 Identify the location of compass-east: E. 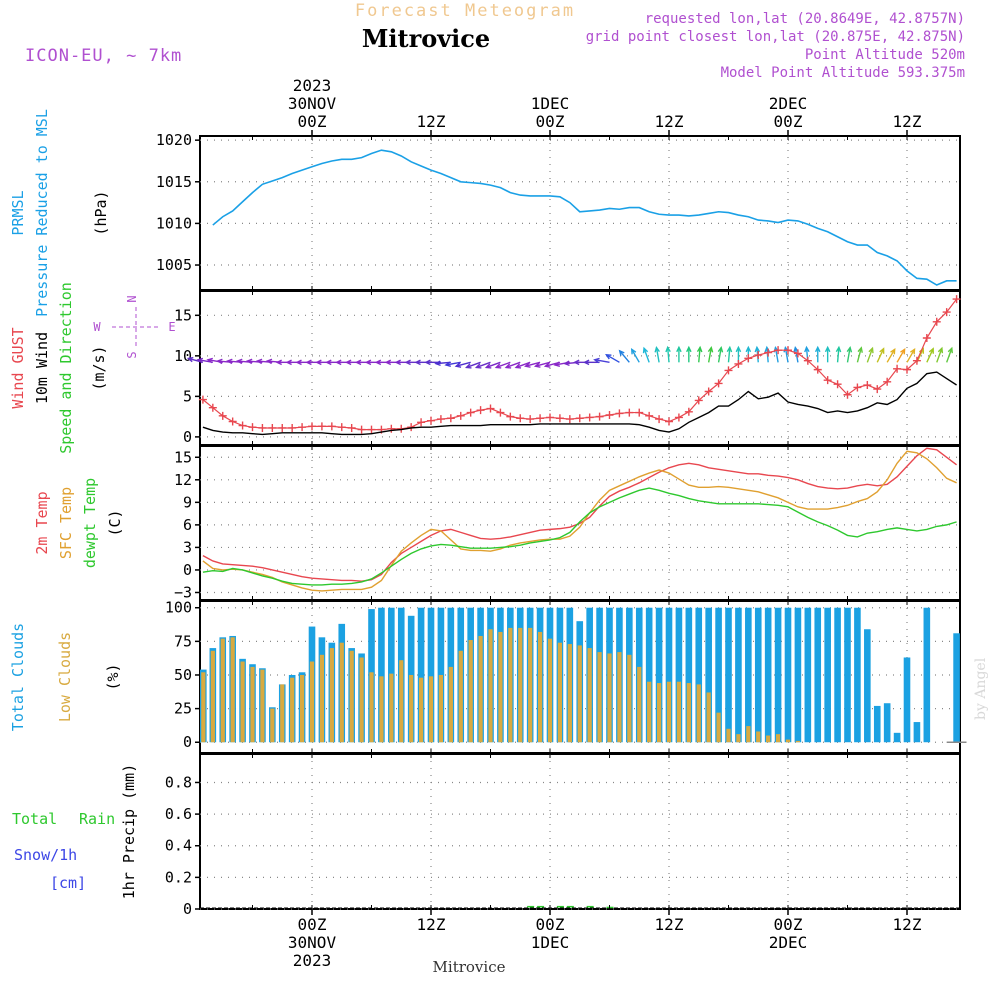
(171, 327).